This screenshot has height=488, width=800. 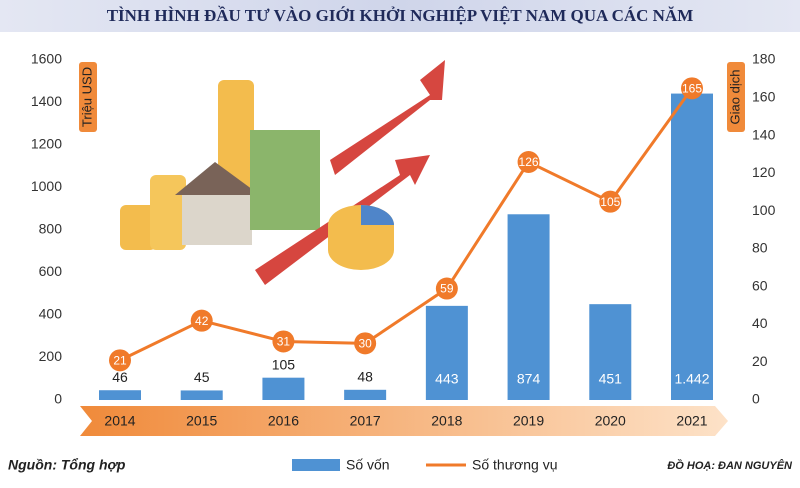 What do you see at coordinates (51, 356) in the screenshot?
I see `y-tick-label: 200` at bounding box center [51, 356].